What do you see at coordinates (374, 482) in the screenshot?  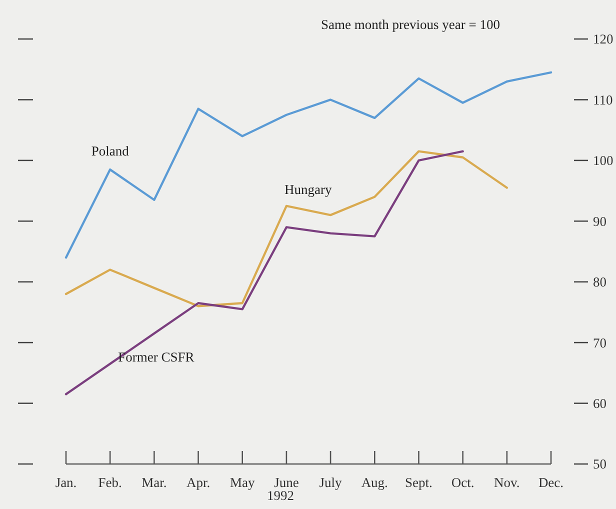 I see `x-tick-label: Aug.` at bounding box center [374, 482].